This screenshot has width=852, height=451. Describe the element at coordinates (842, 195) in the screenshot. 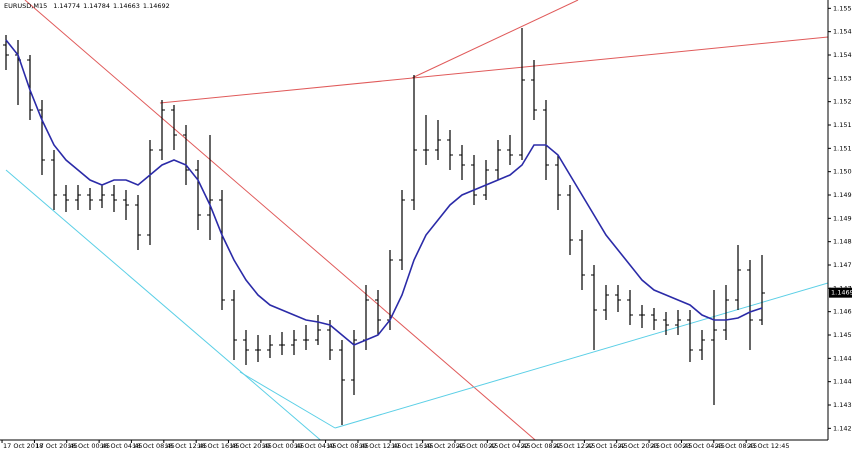

I see `y-tick-label: 1.14985` at that location.